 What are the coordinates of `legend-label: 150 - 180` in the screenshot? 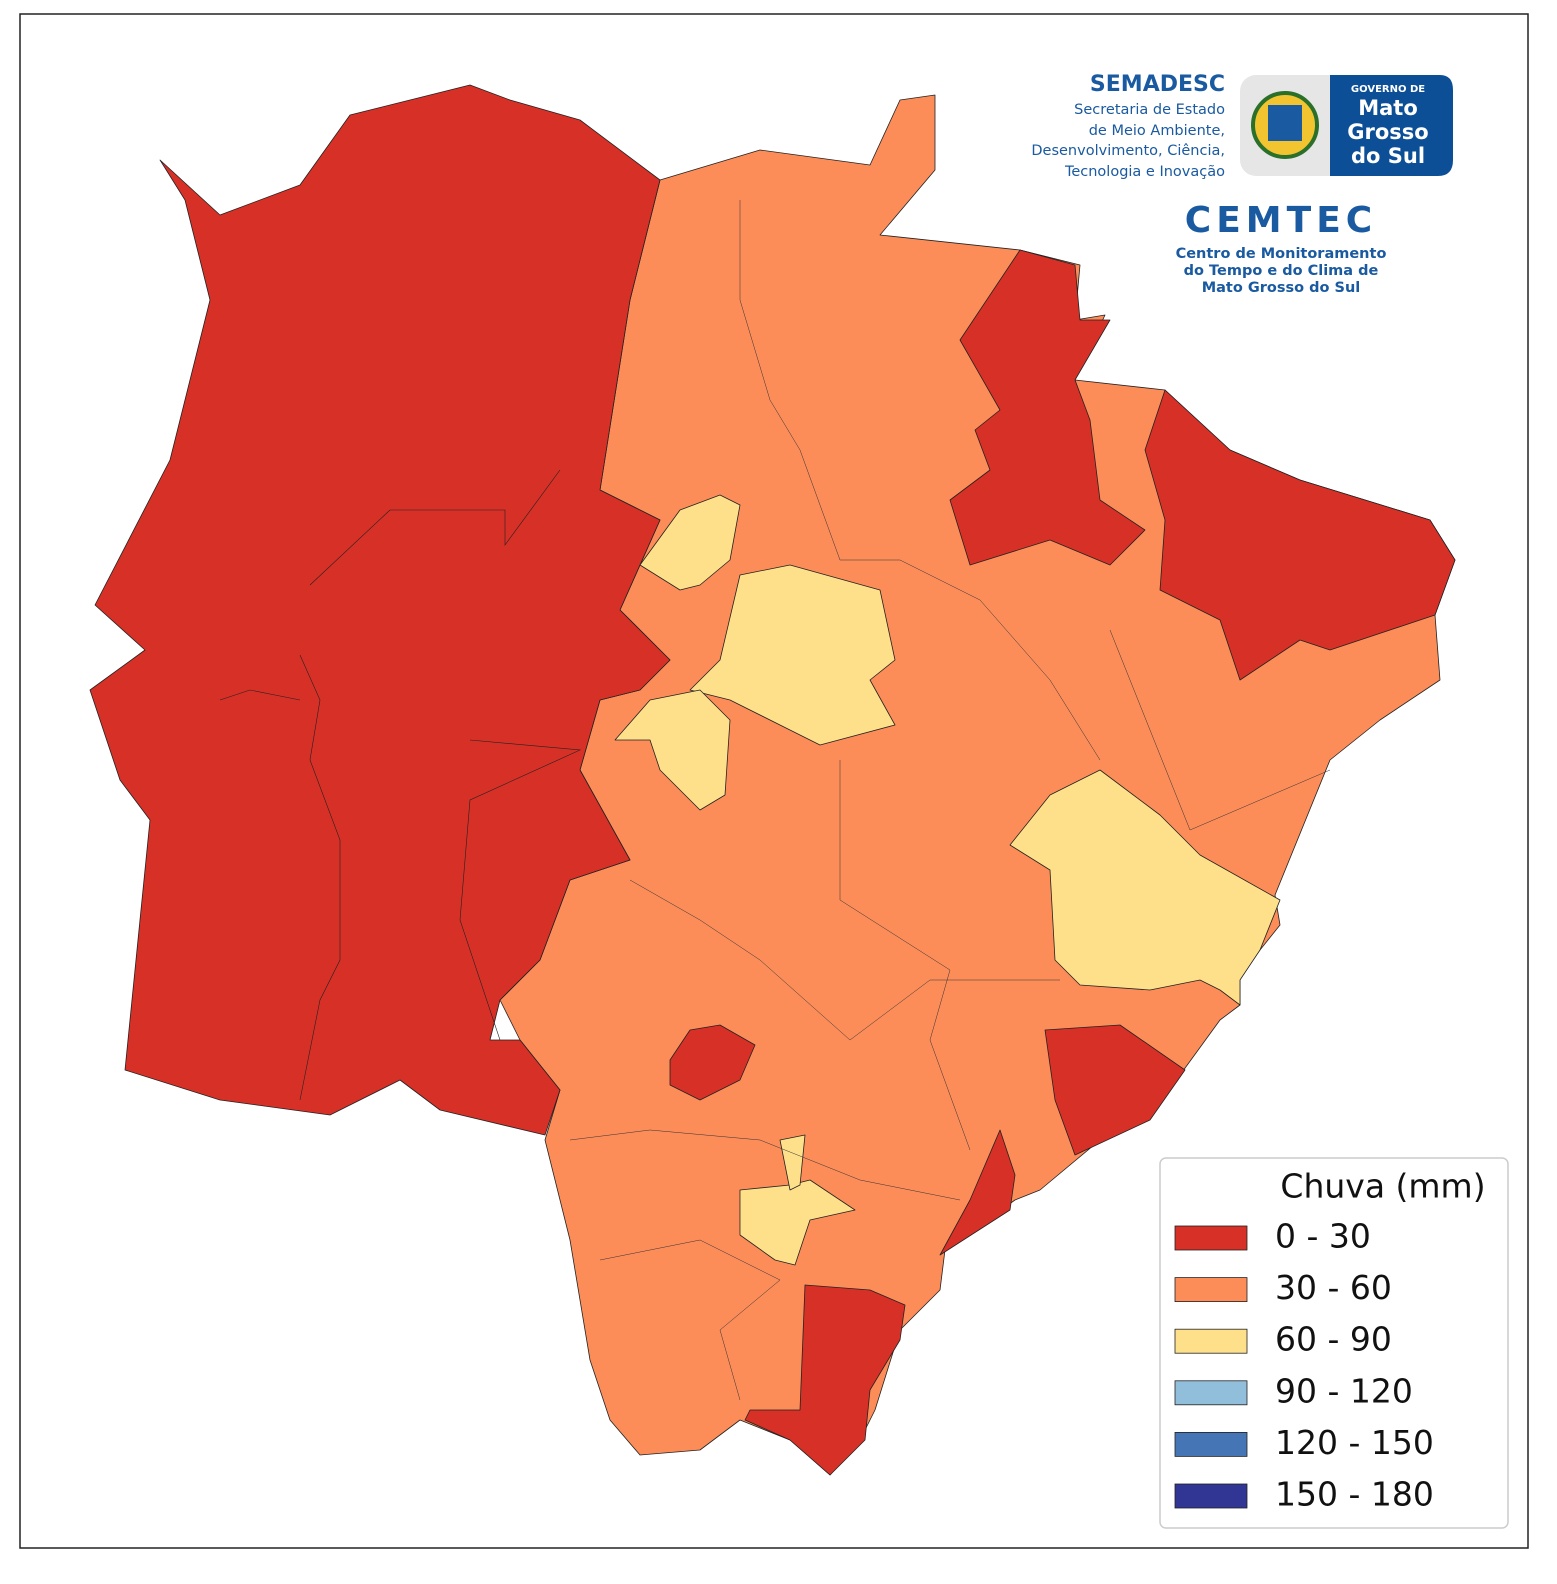 It's located at (1354, 1494).